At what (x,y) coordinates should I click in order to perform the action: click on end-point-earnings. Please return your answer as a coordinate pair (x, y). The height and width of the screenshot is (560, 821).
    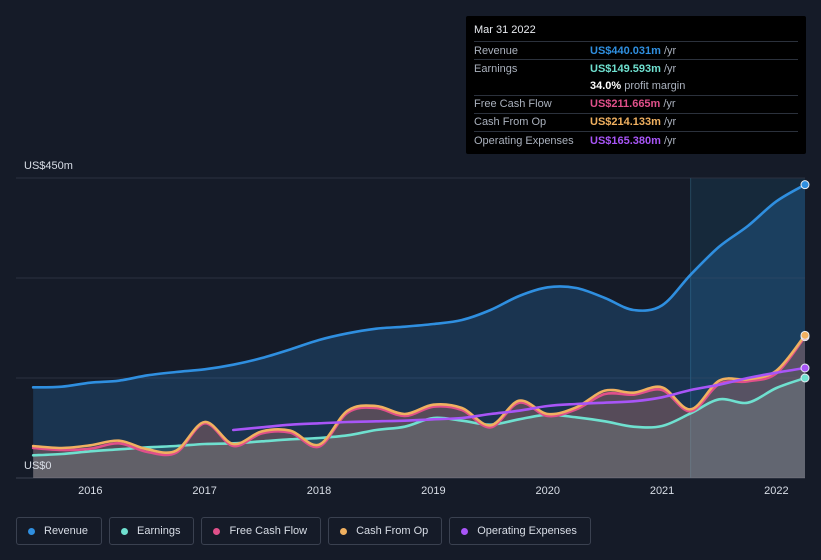
    Looking at the image, I should click on (805, 378).